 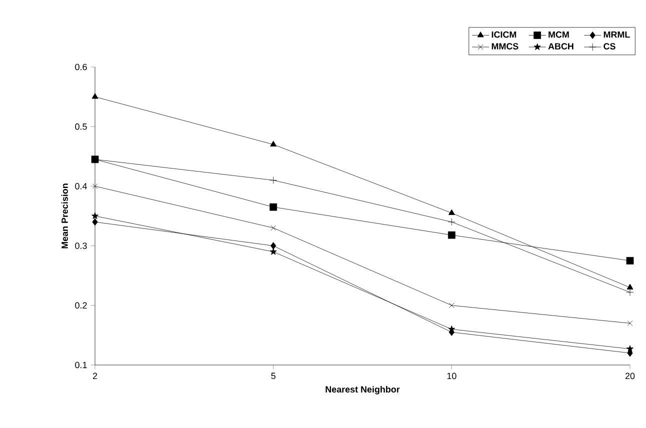 I want to click on x-tick-label: 2, so click(x=95, y=376).